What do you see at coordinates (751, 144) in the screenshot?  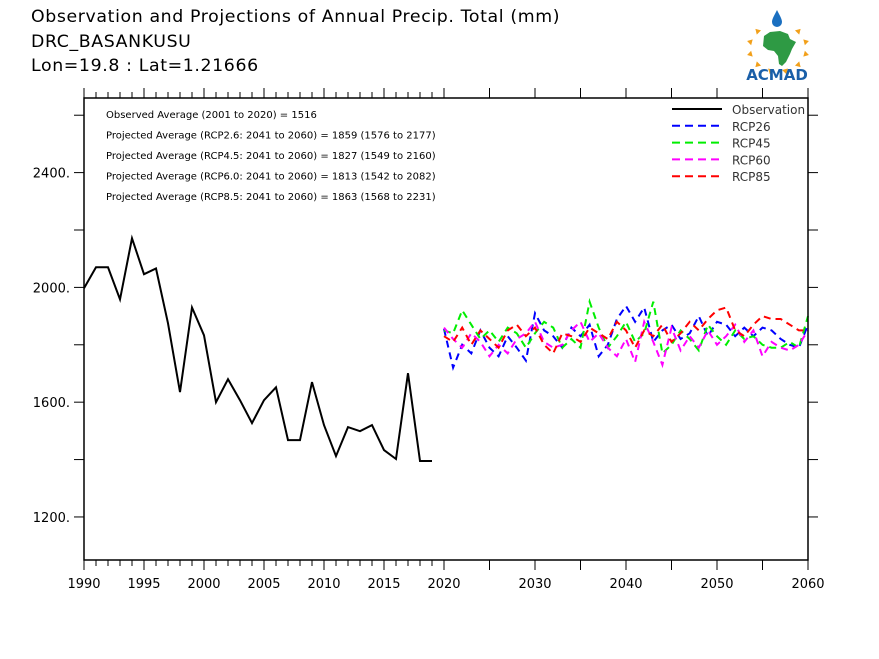 I see `legend-label: RCP45` at bounding box center [751, 144].